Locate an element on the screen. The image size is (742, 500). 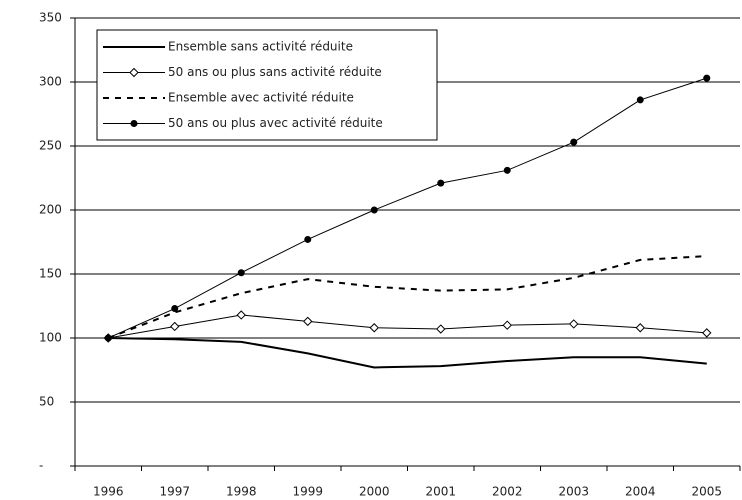
x-tick-label: 2001 is located at coordinates (440, 492).